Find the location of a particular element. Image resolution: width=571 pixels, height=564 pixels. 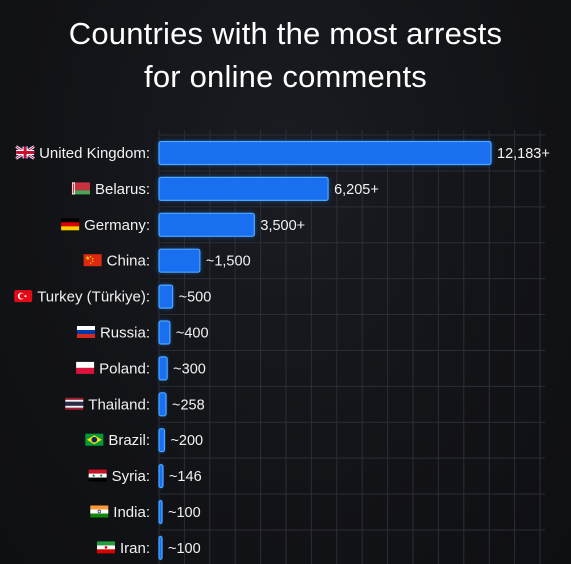

category-label: Russia: is located at coordinates (125, 333).